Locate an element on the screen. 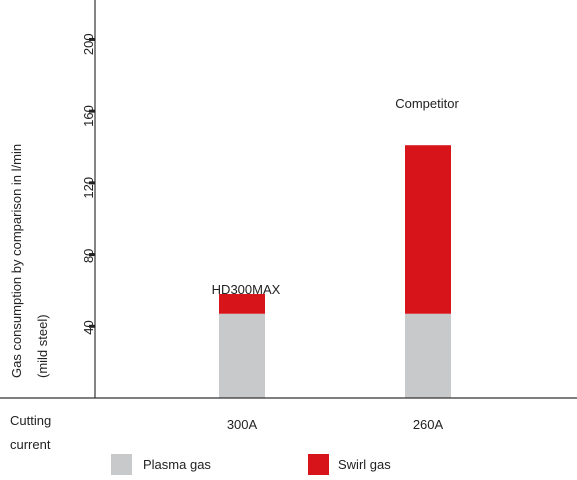 This screenshot has width=577, height=480. legend-swatch-plasma-gas is located at coordinates (121, 464).